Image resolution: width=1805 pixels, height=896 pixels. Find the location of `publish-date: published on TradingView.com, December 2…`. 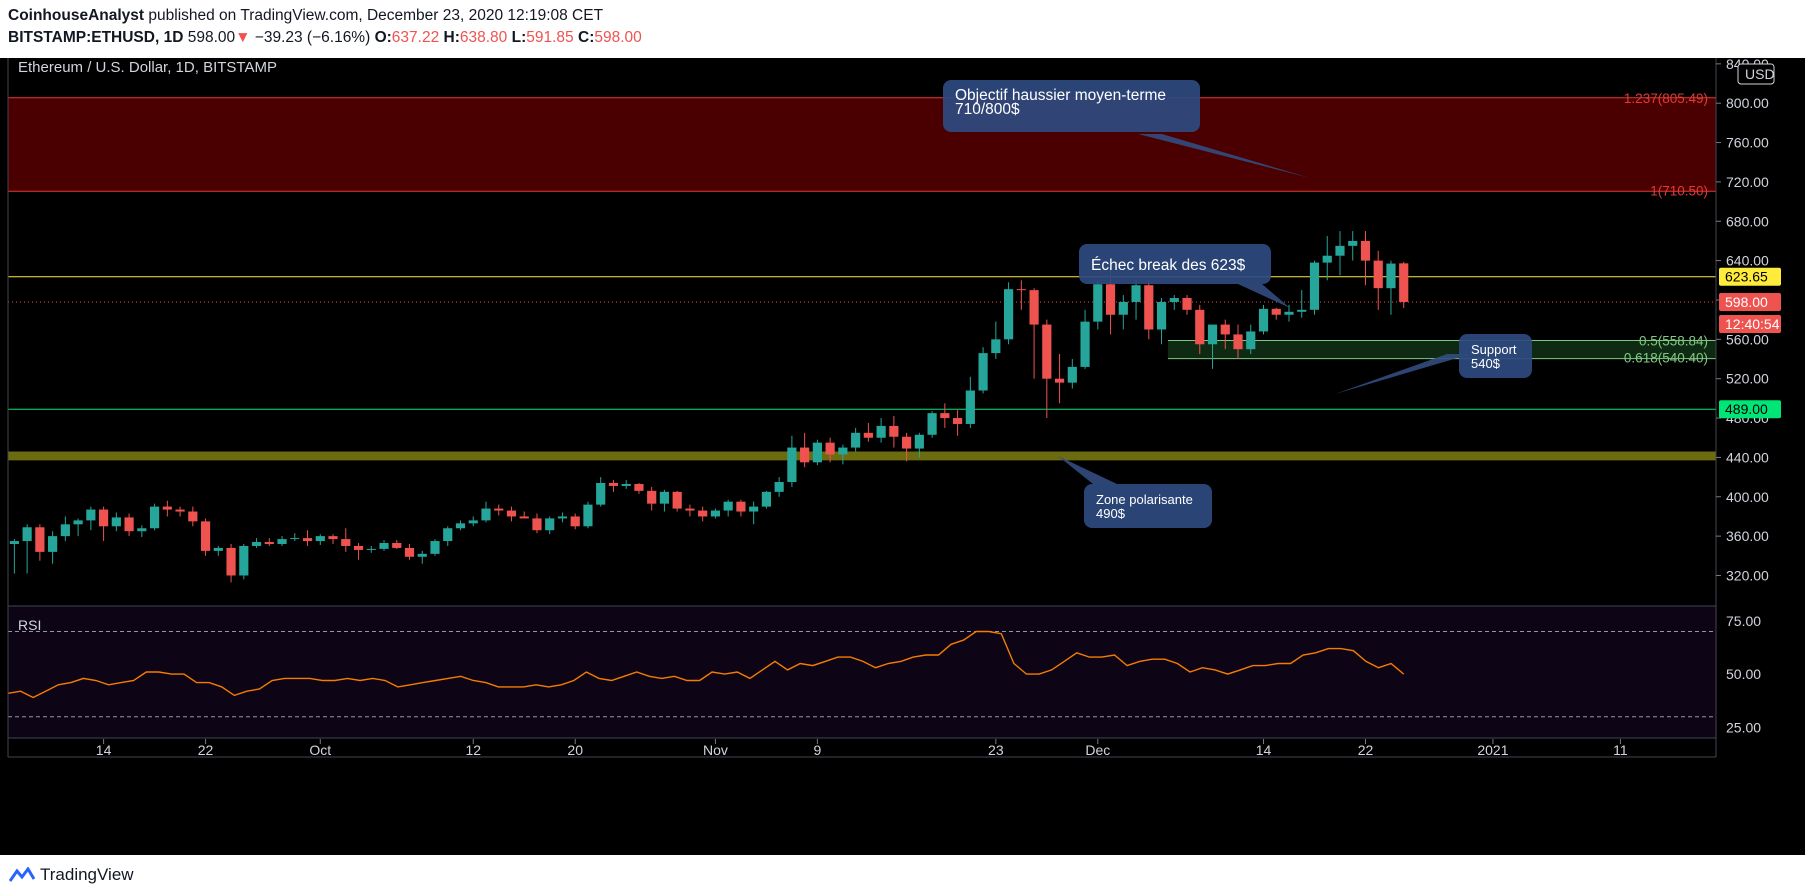

publish-date: published on TradingView.com, December 2… is located at coordinates (376, 15).